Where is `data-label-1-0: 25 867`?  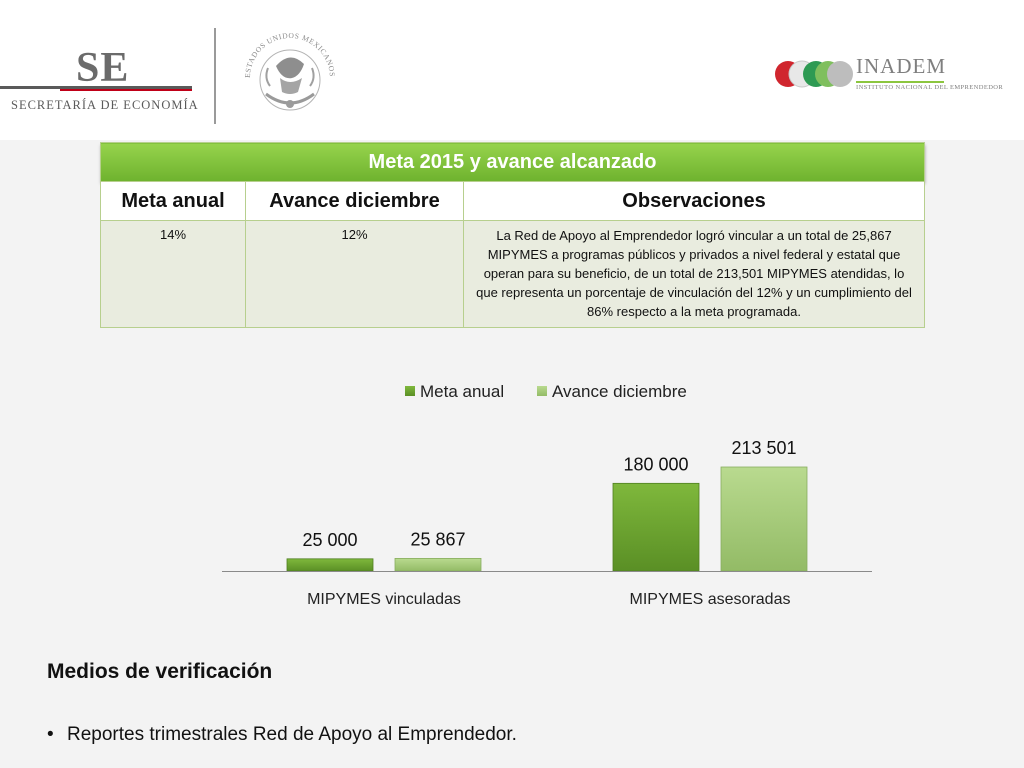
data-label-1-0: 25 867 is located at coordinates (437, 539).